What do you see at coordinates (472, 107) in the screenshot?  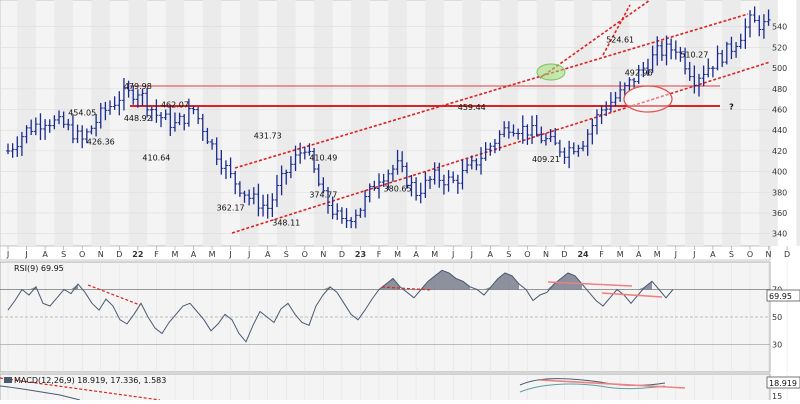 I see `price-annotation: 459.44` at bounding box center [472, 107].